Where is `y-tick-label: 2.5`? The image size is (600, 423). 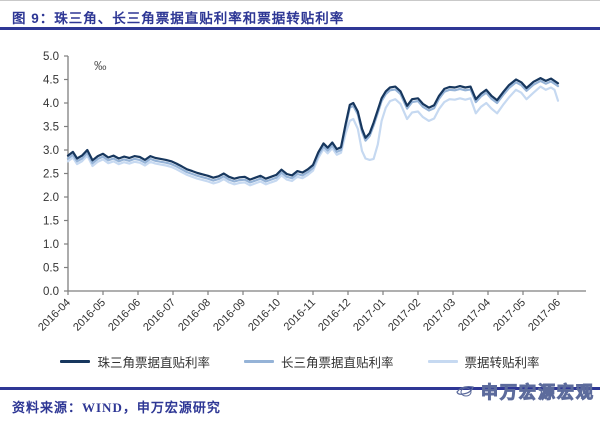 y-tick-label: 2.5 is located at coordinates (51, 175).